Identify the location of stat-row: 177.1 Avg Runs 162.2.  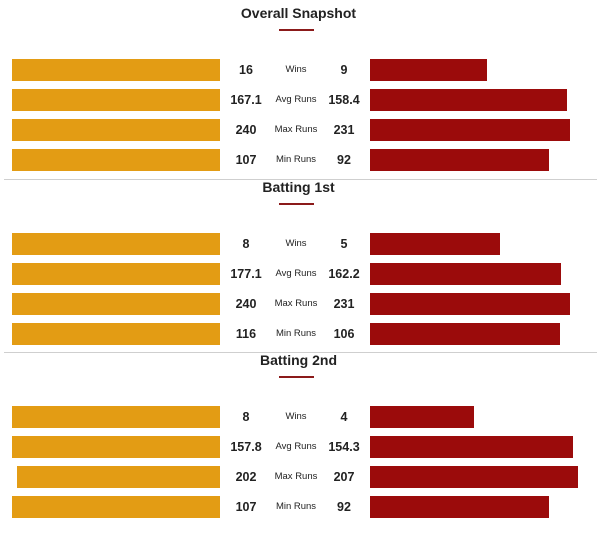
(298, 274).